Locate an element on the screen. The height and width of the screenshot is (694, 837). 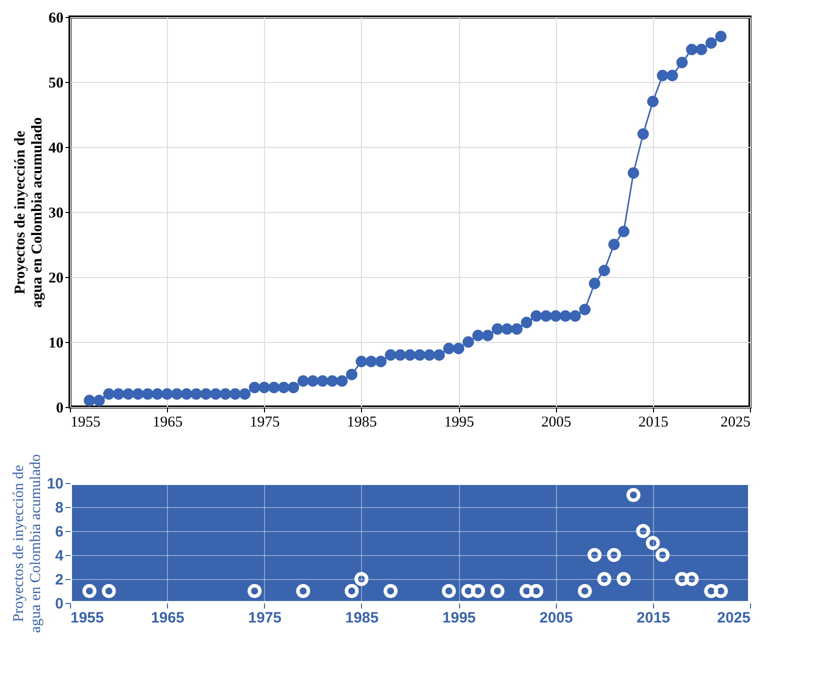
y-tick-label: 4 is located at coordinates (59, 556).